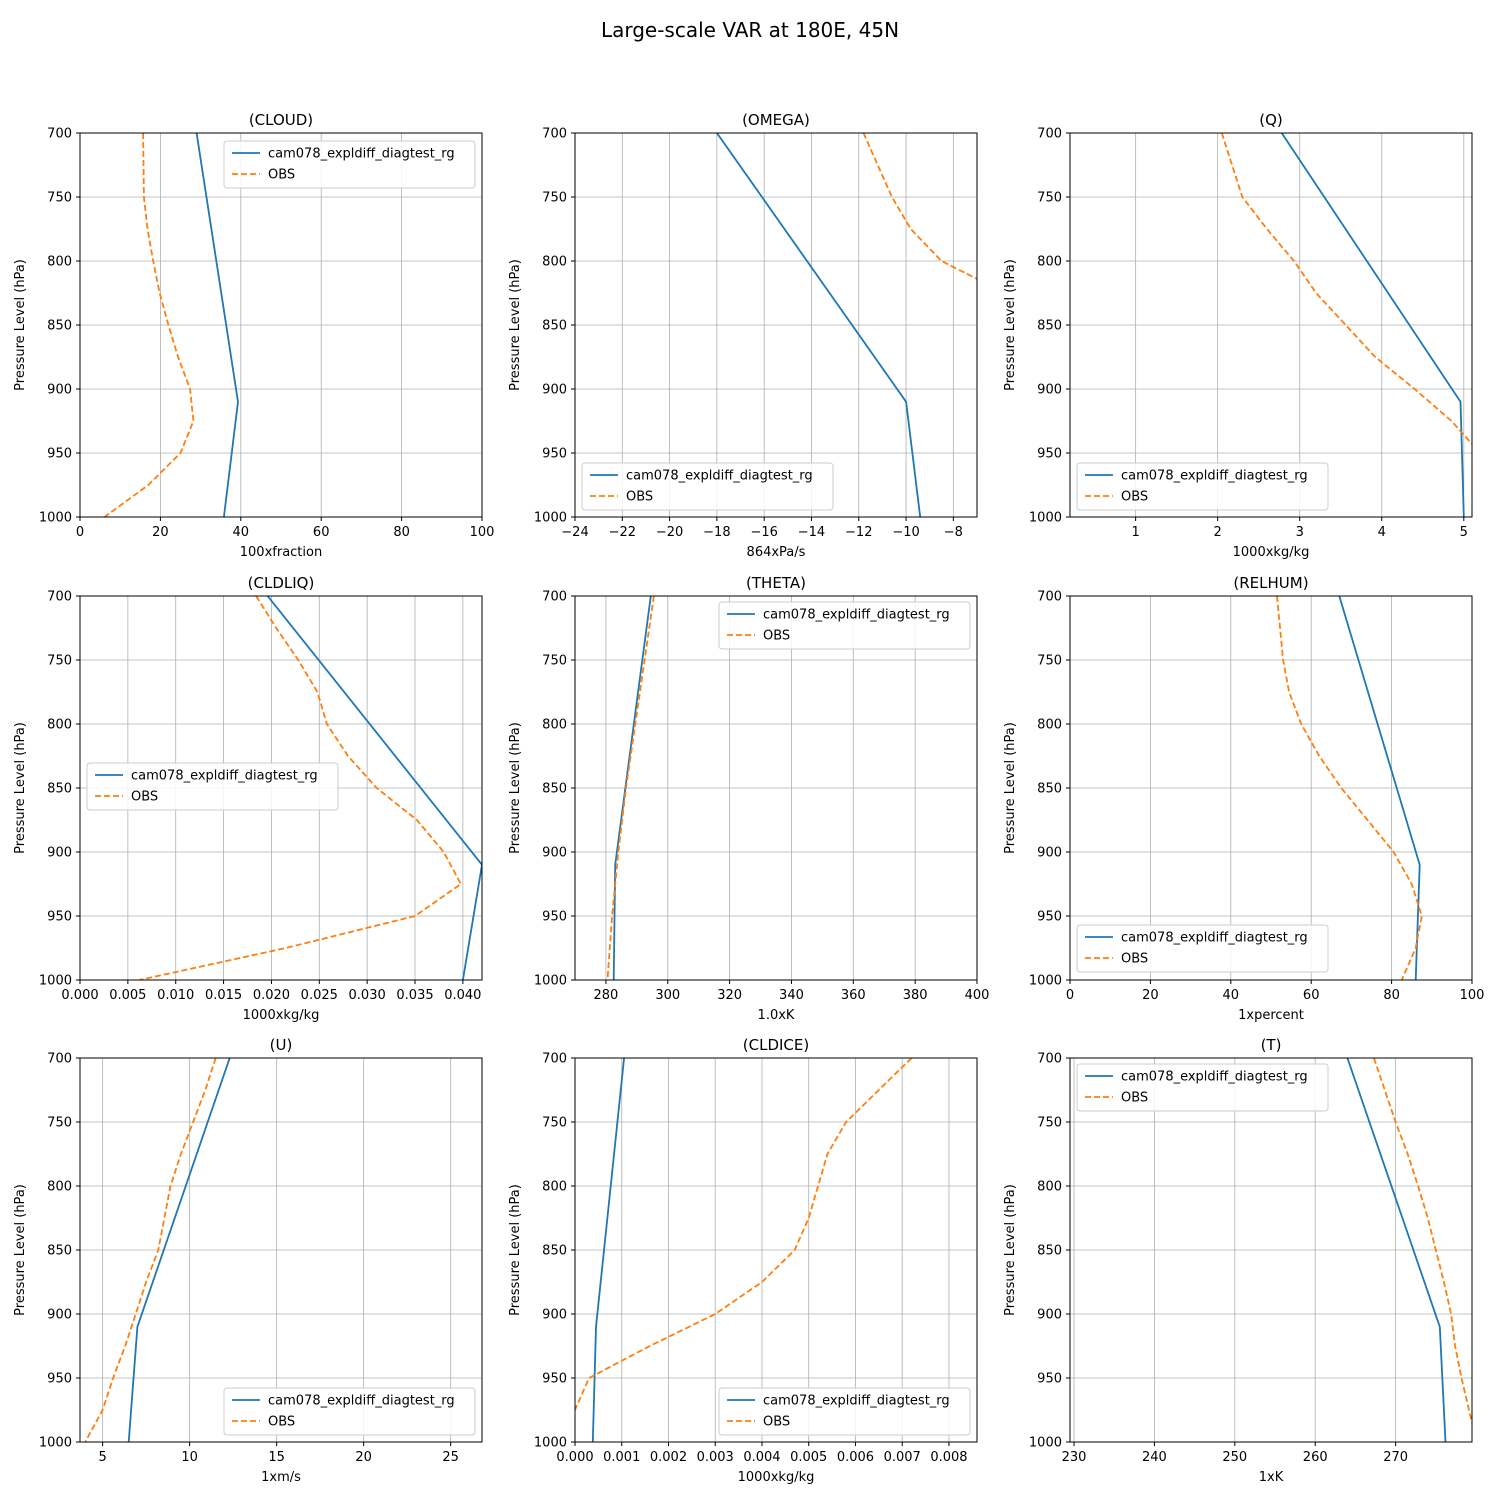 This screenshot has width=1500, height=1500. Describe the element at coordinates (715, 1457) in the screenshot. I see `x-tick-label: 0.003` at that location.